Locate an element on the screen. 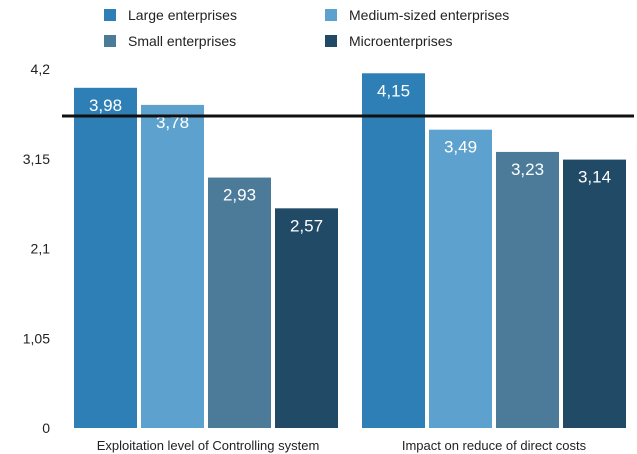 Image resolution: width=637 pixels, height=454 pixels. legend-label: Small enterprises is located at coordinates (182, 41).